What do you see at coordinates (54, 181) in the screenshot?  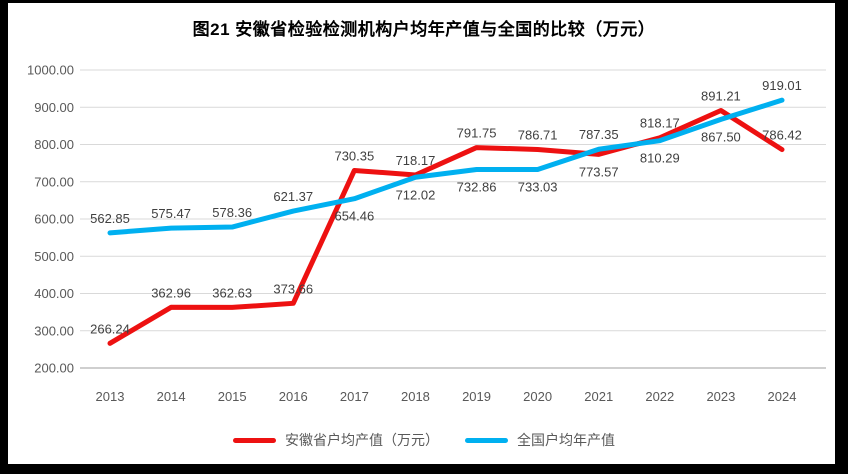 I see `y-tick-label: 700.00` at bounding box center [54, 181].